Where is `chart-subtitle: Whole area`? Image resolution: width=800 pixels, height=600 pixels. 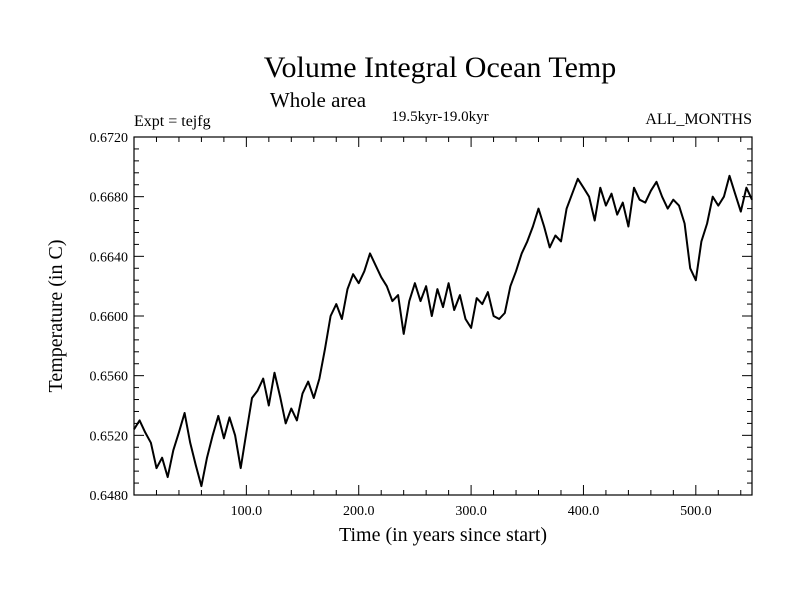
chart-subtitle: Whole area is located at coordinates (318, 100).